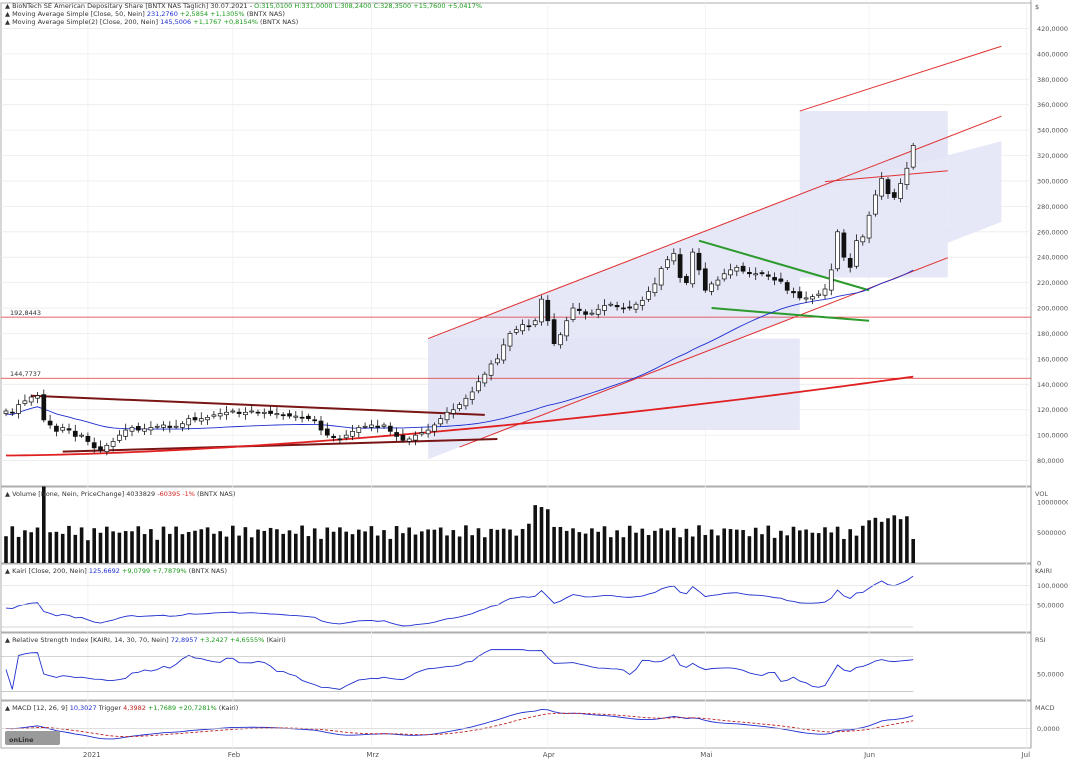 This screenshot has width=1068, height=759. Describe the element at coordinates (459, 669) in the screenshot. I see `rsi-line` at that location.